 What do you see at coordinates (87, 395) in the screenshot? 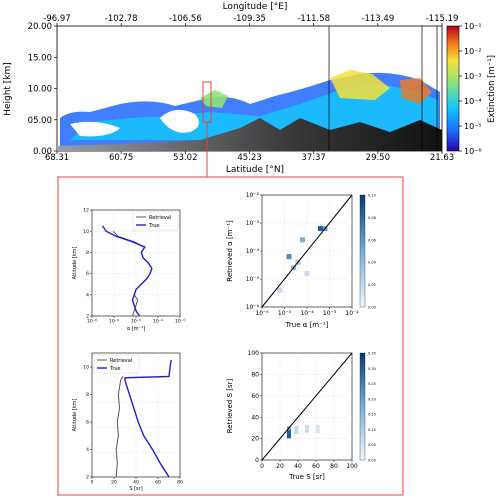
I see `profile-S-y-tick-label: 8` at bounding box center [87, 395].